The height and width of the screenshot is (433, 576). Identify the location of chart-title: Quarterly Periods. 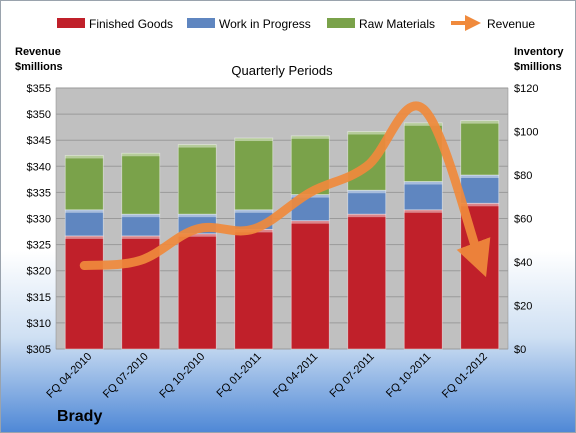
(282, 70).